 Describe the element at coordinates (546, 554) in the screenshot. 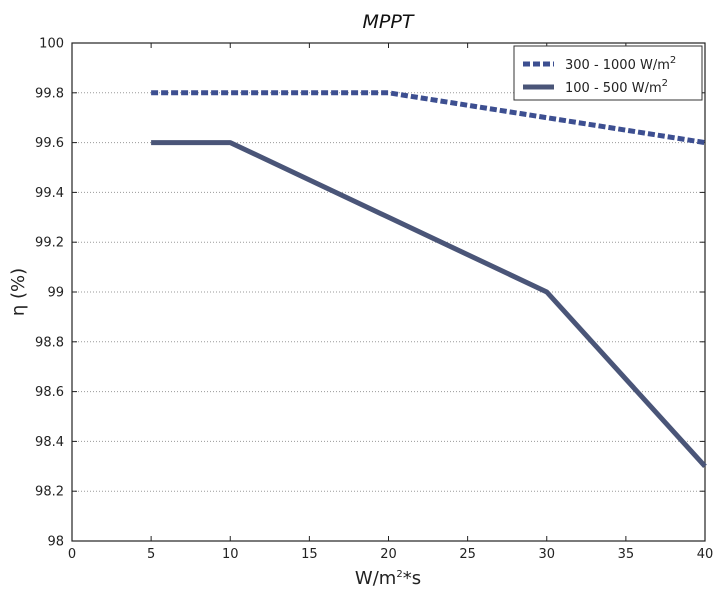

I see `x-tick-label: 30` at that location.